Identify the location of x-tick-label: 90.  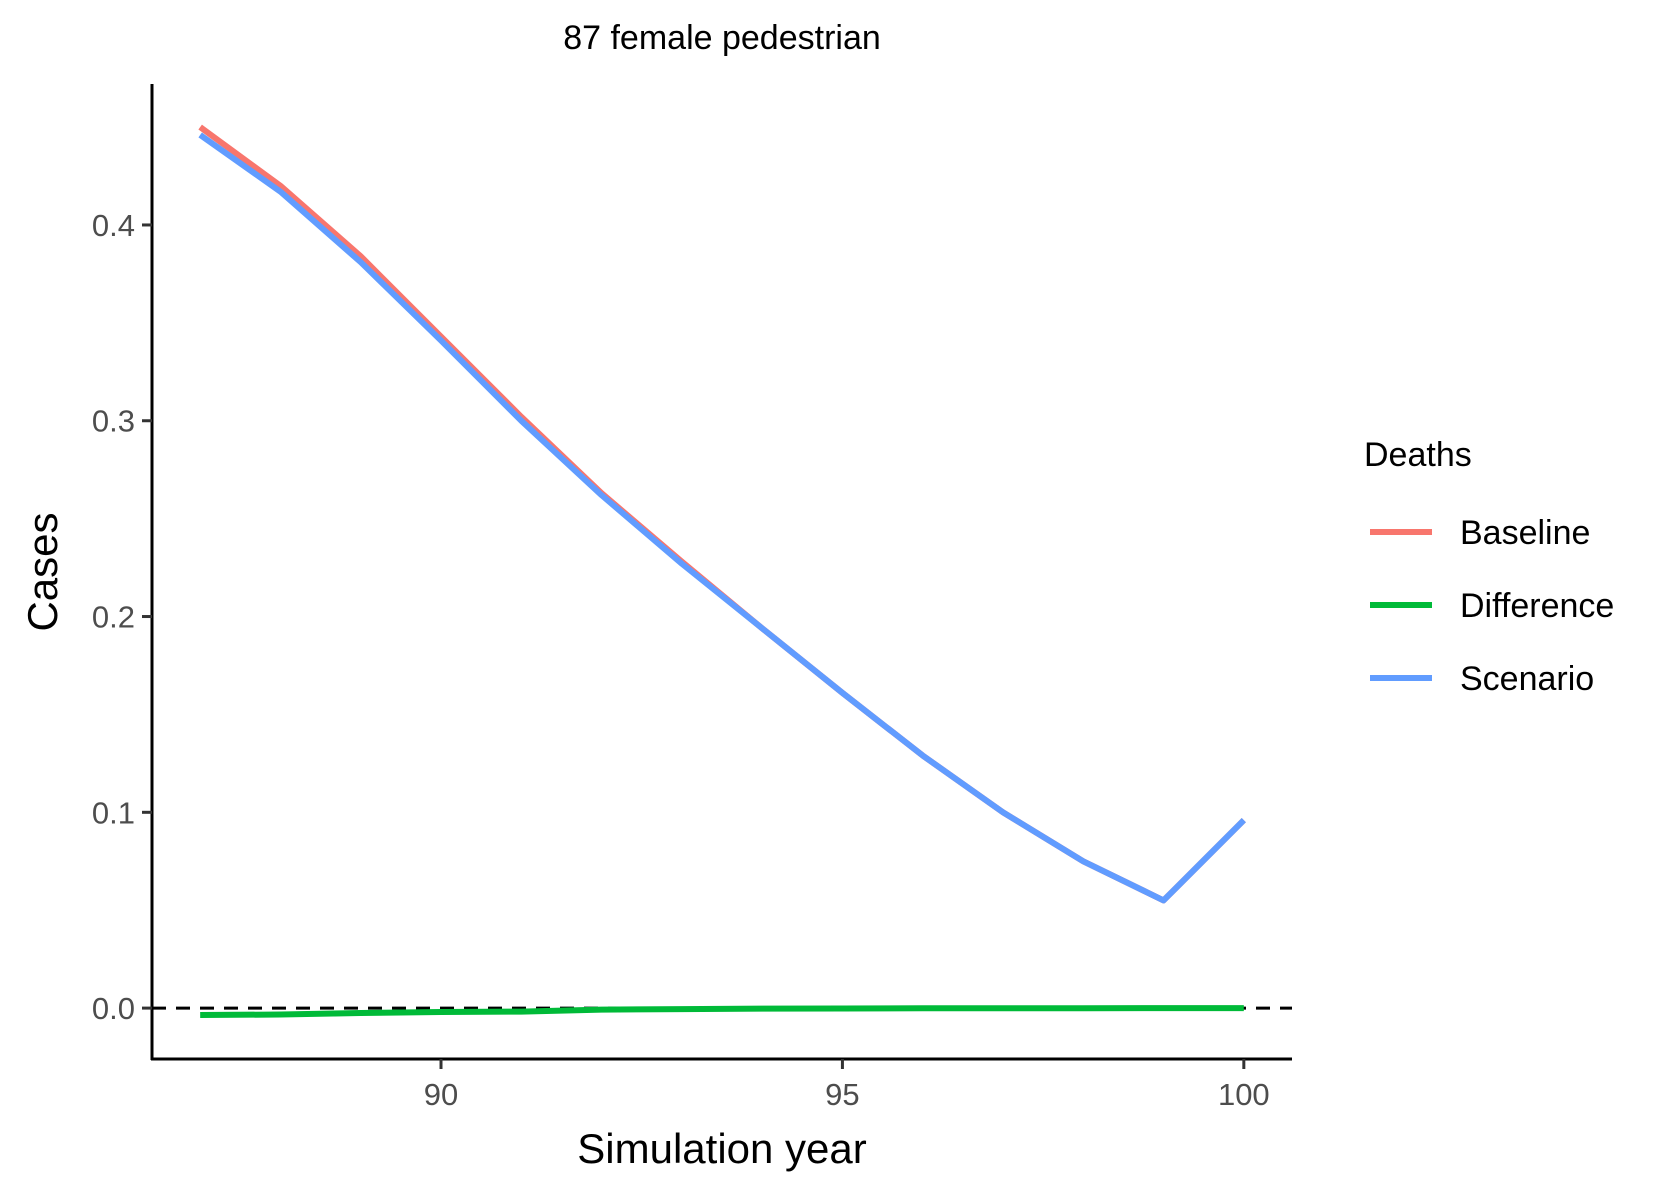
(441, 1094).